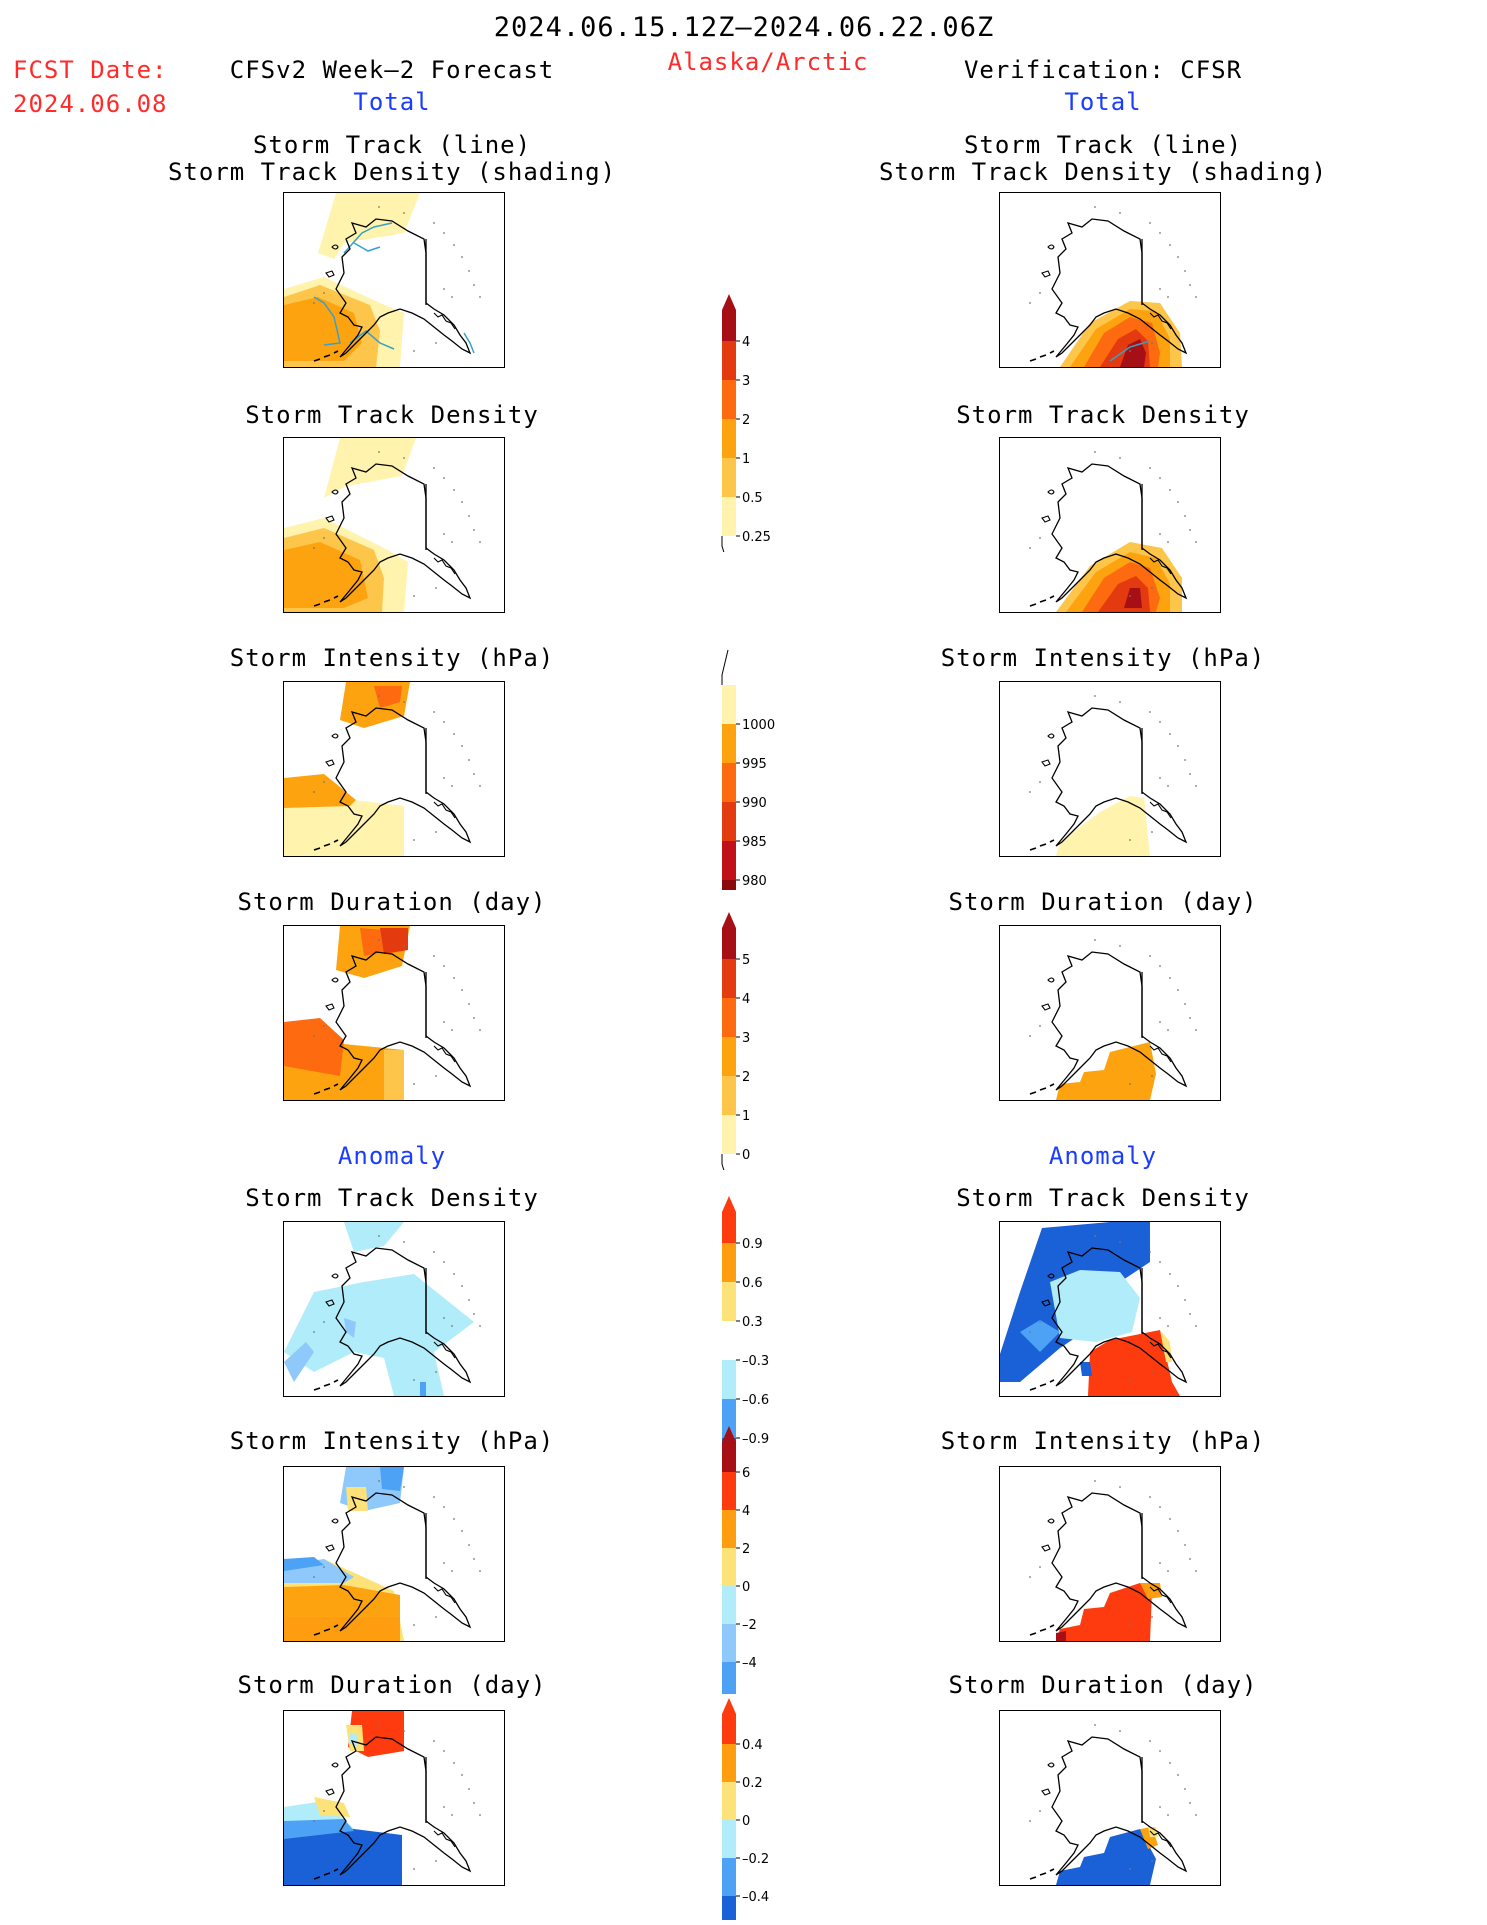 This screenshot has width=1487, height=1925. What do you see at coordinates (1110, 1013) in the screenshot?
I see `verification-duration-map` at bounding box center [1110, 1013].